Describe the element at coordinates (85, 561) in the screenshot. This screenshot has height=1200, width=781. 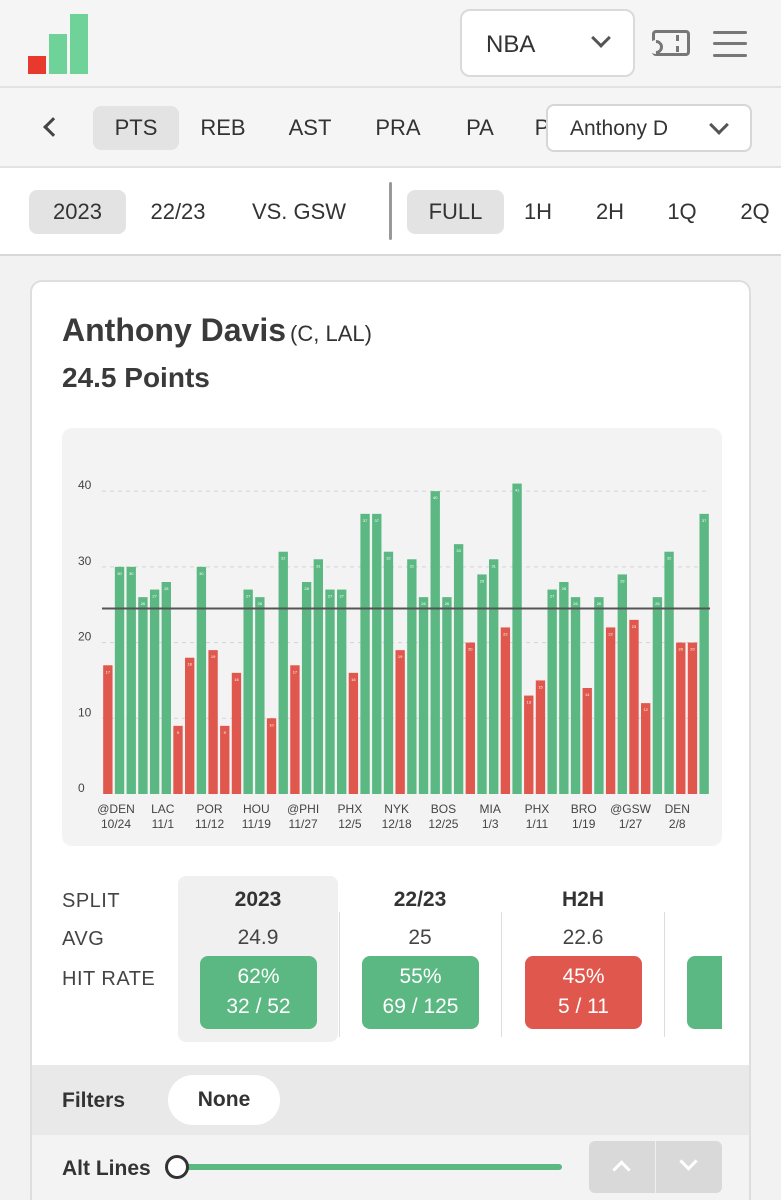
I see `y-tick-label: 30` at that location.